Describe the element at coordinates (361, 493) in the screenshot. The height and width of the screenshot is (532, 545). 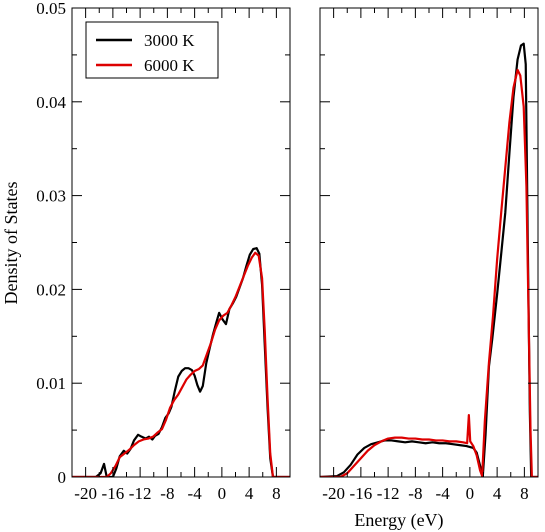
I see `x-tick-label-right: -16` at that location.